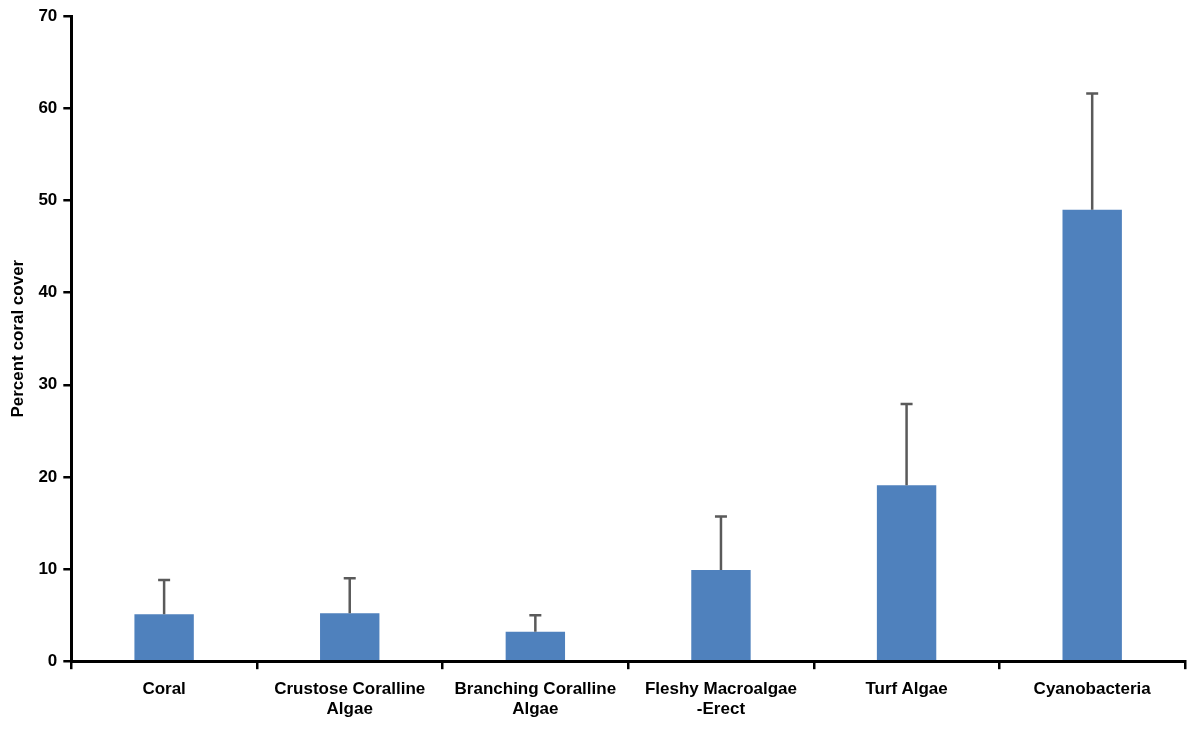 The height and width of the screenshot is (730, 1187). I want to click on y-tick-label: 10, so click(48, 568).